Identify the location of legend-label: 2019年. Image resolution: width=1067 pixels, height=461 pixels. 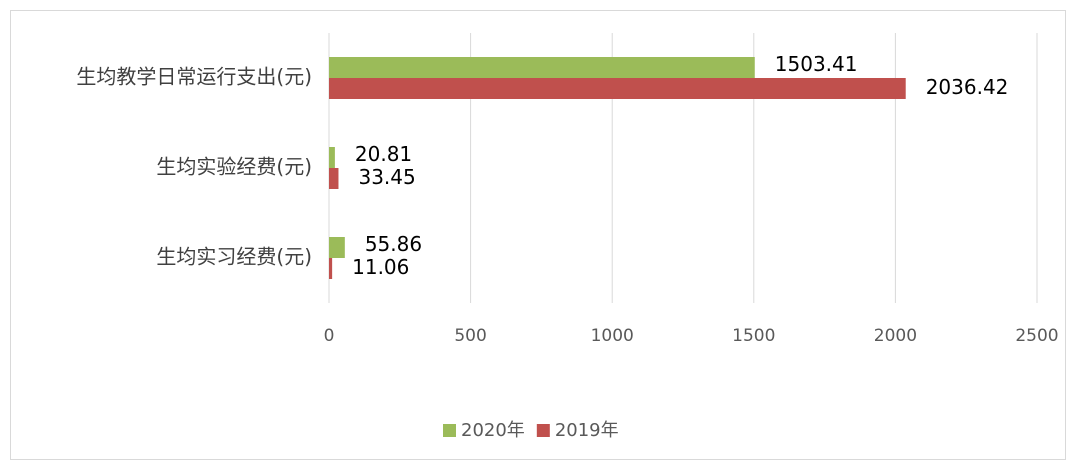
(587, 430).